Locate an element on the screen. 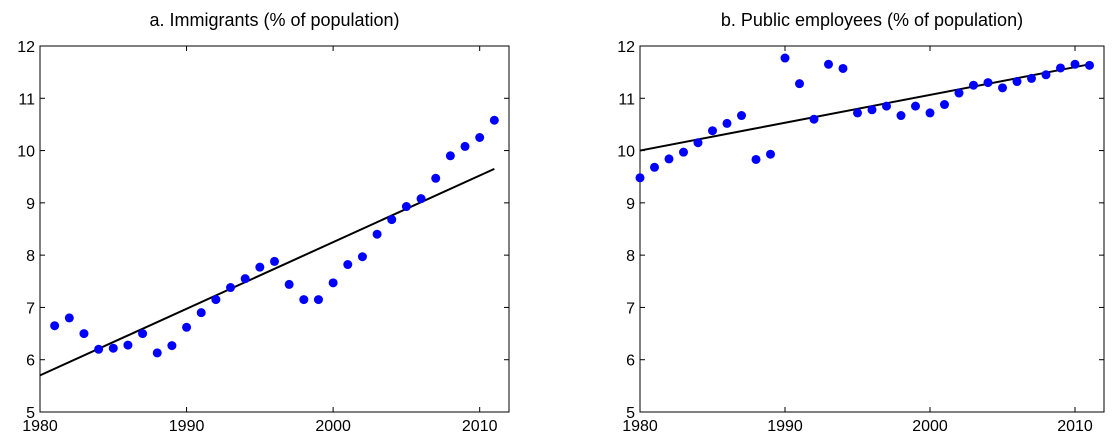  chart-title: a. Immigrants (% of population) is located at coordinates (274, 20).